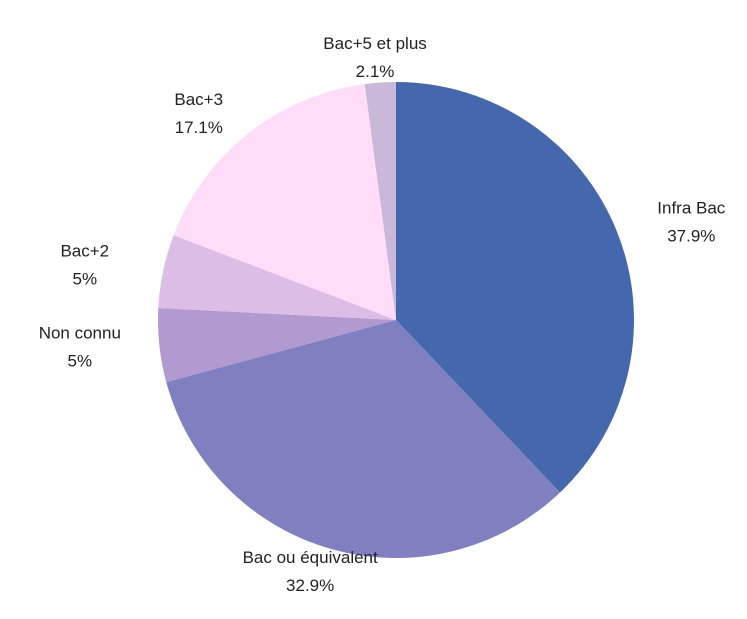 Image resolution: width=747 pixels, height=619 pixels. Describe the element at coordinates (691, 207) in the screenshot. I see `slice-label: Infra Bac` at that location.